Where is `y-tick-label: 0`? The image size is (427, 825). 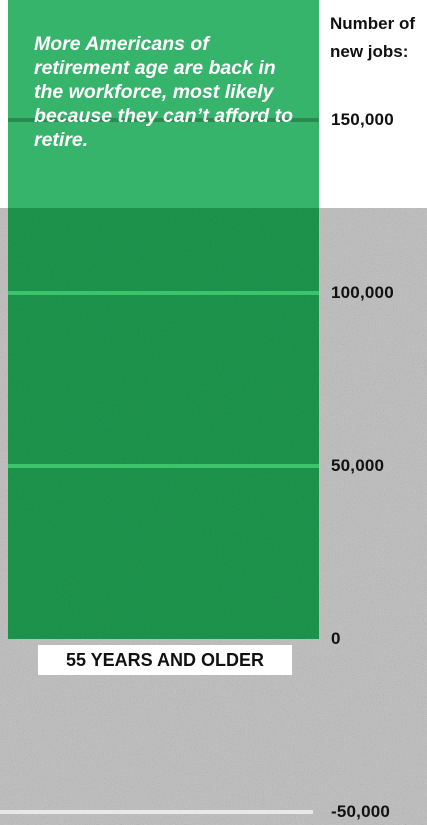 y-tick-label: 0 is located at coordinates (336, 638).